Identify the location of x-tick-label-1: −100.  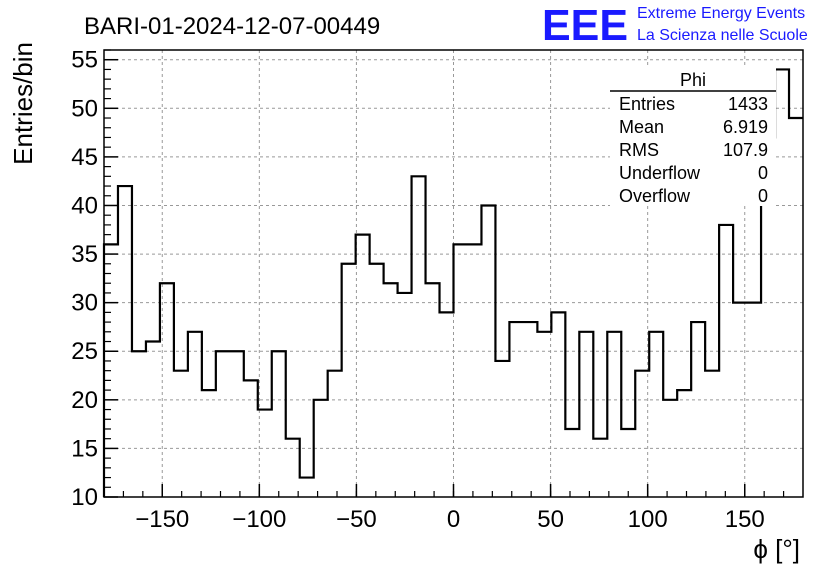
(259, 519).